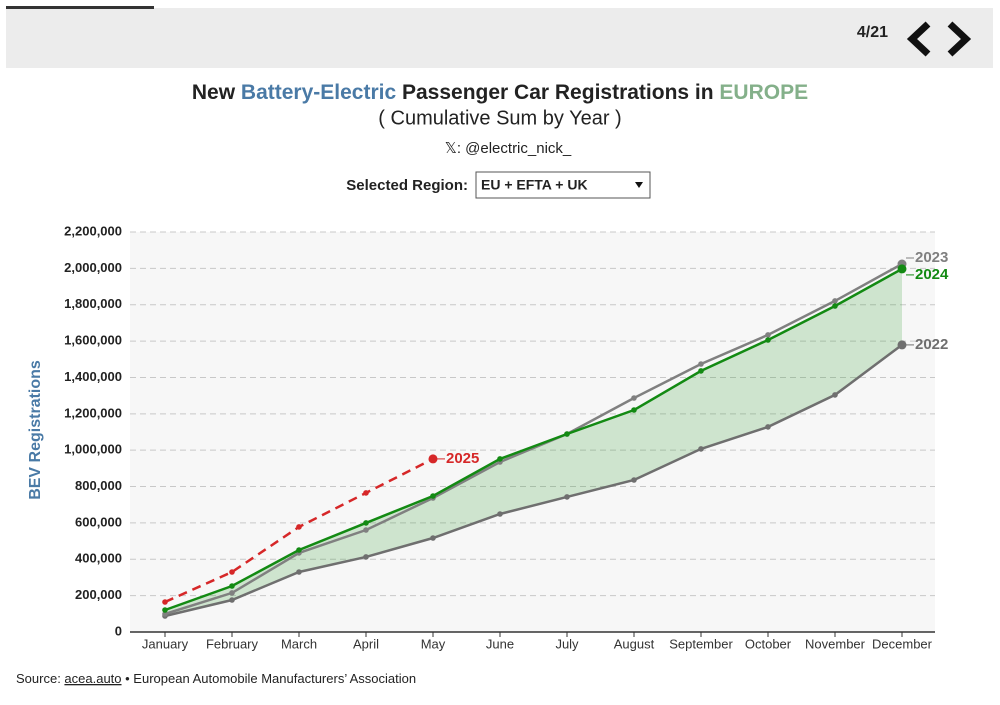 This screenshot has height=705, width=1000. What do you see at coordinates (567, 643) in the screenshot?
I see `x-tick-label: July` at bounding box center [567, 643].